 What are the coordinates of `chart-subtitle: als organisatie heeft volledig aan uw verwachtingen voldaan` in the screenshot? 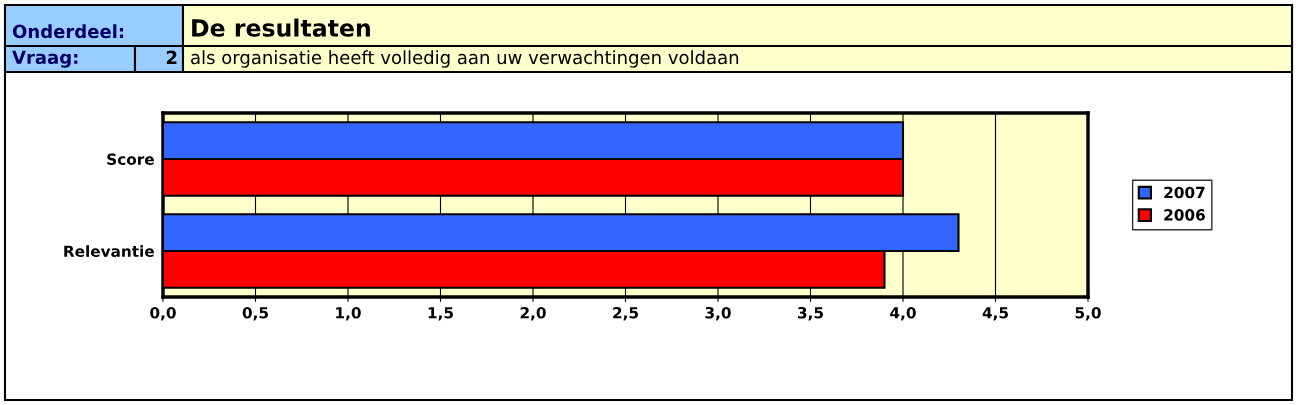 It's located at (465, 59).